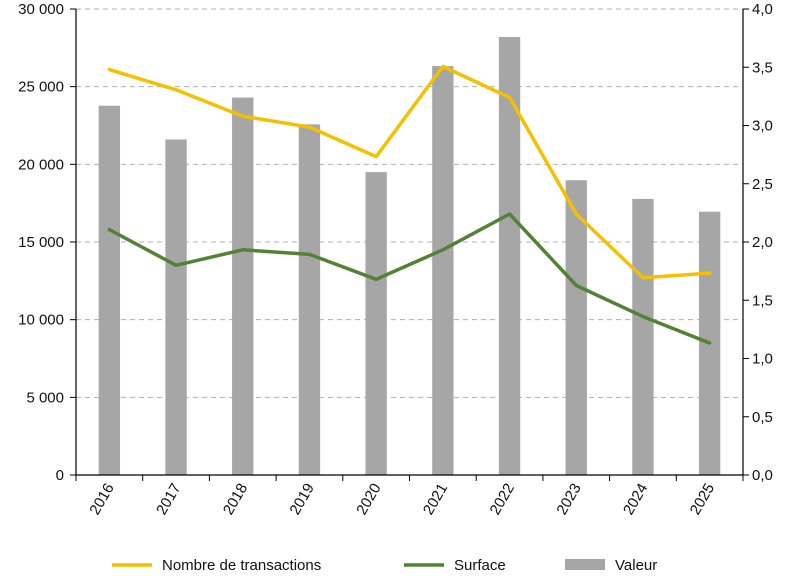 Image resolution: width=792 pixels, height=576 pixels. I want to click on x-tick-label: 2020, so click(368, 499).